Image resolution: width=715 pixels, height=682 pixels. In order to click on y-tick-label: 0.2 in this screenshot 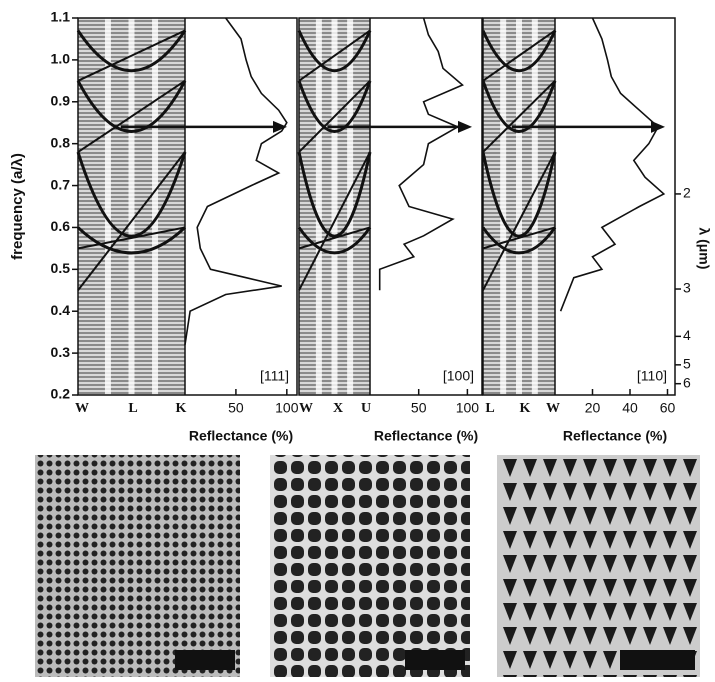, I will do `click(61, 394)`.